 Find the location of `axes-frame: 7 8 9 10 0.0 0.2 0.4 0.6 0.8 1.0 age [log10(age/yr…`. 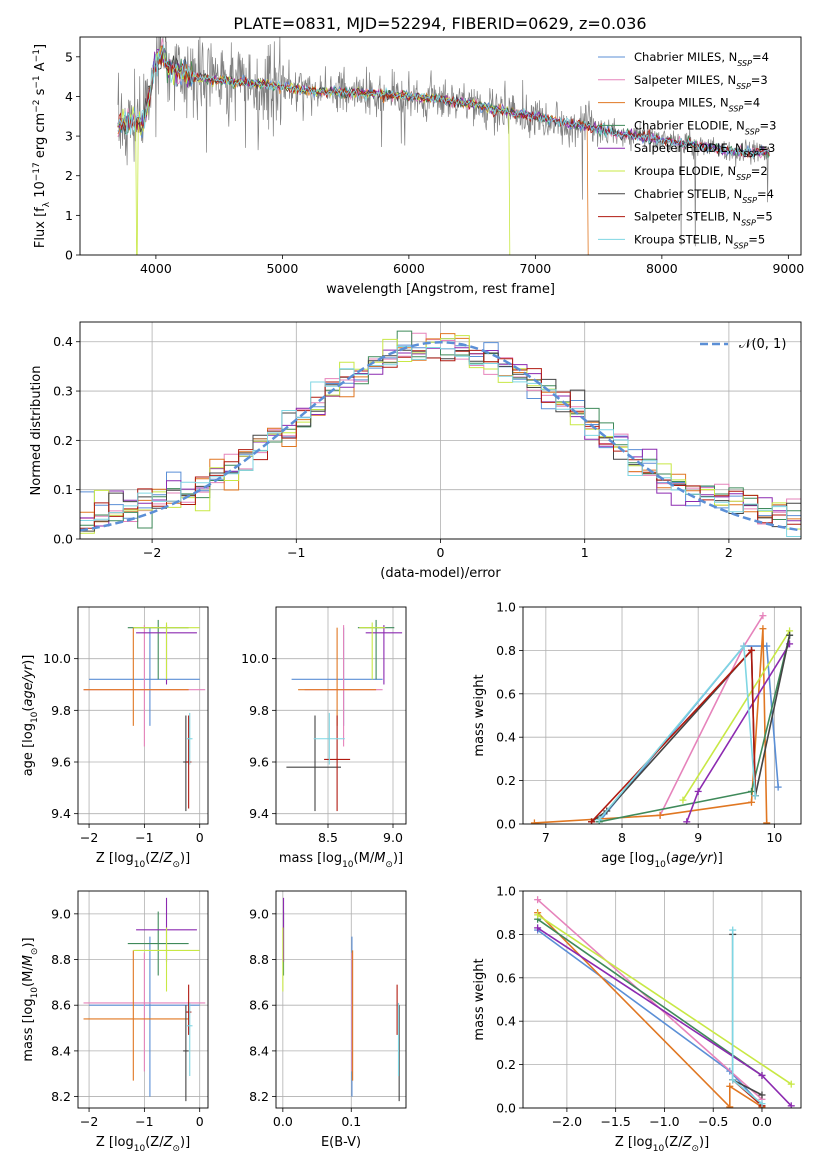

axes-frame: 7 8 9 10 0.0 0.2 0.4 0.6 0.8 1.0 age [log10(age/yr… is located at coordinates (637, 735).